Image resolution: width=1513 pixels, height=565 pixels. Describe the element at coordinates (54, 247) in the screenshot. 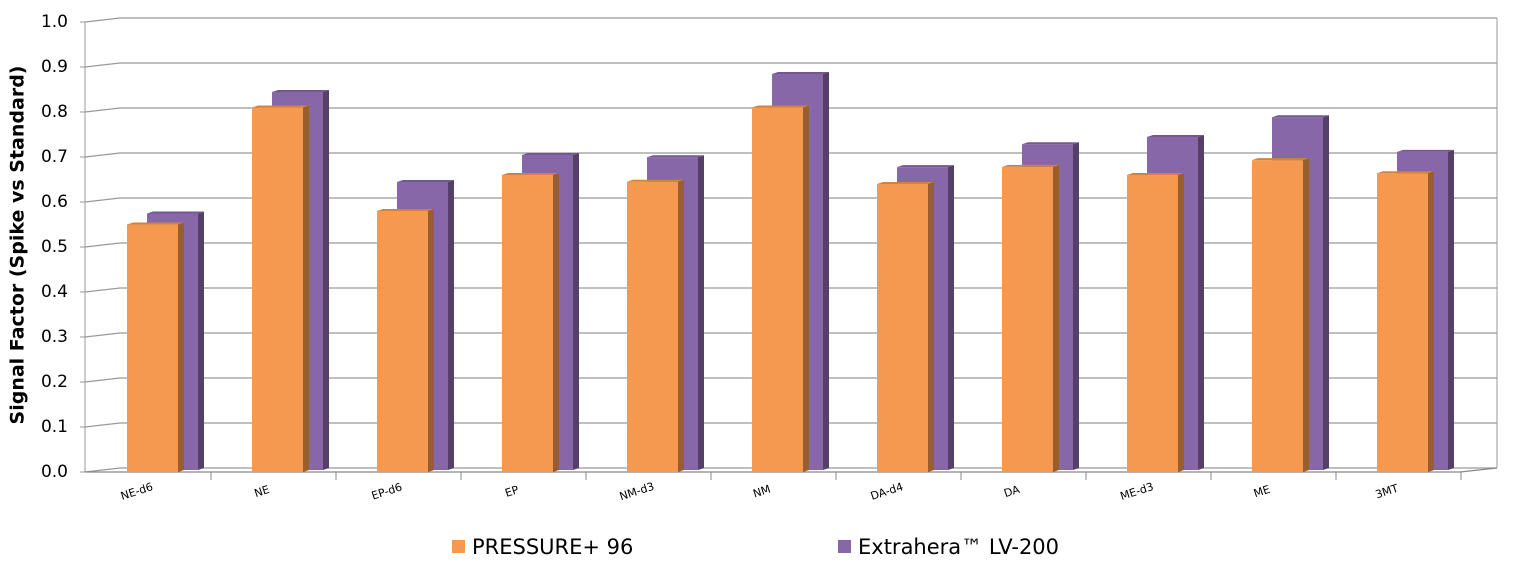

I see `y-tick-label: 0.5` at that location.